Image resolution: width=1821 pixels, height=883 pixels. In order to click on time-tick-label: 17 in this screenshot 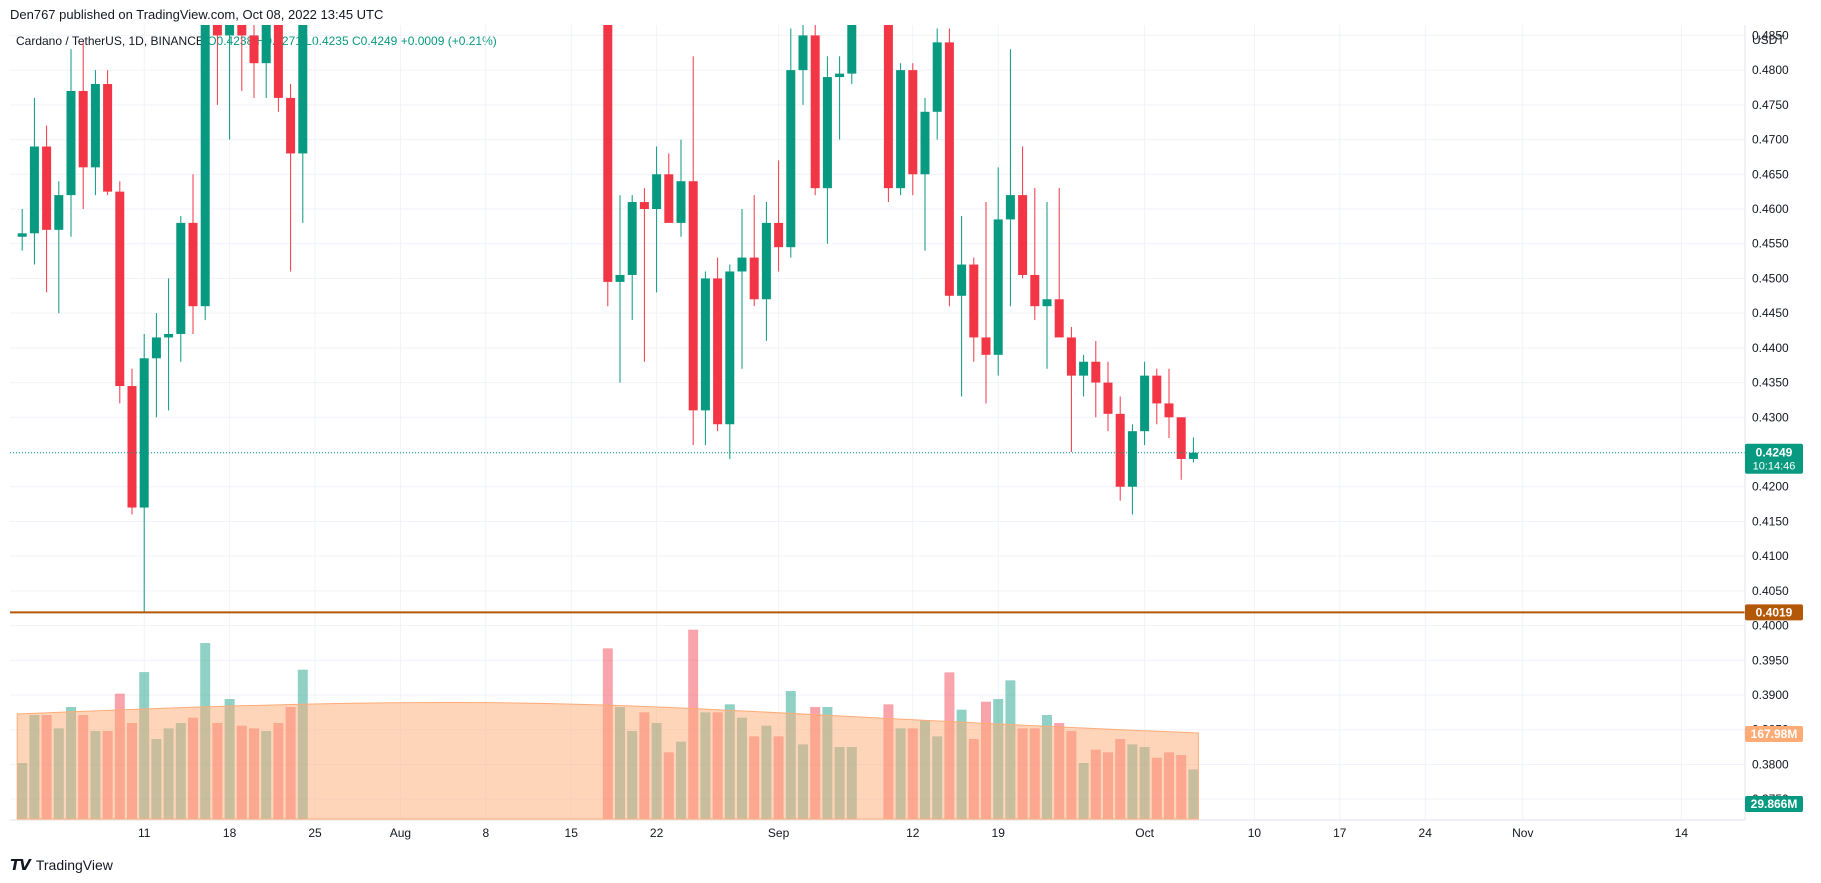, I will do `click(1340, 833)`.